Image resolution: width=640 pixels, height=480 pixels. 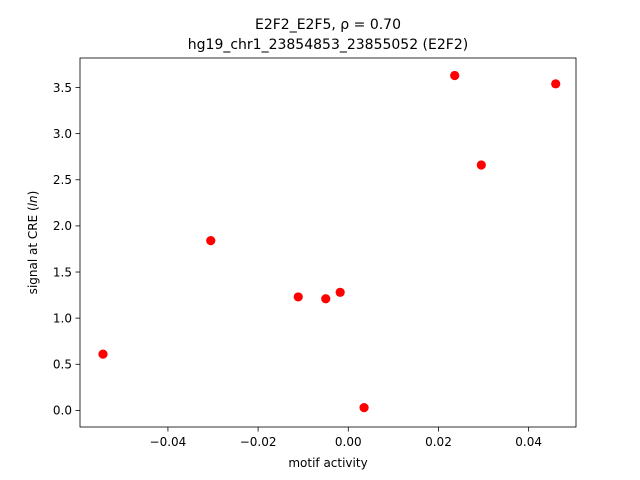 I want to click on x-tick-label: 0.04, so click(x=528, y=442).